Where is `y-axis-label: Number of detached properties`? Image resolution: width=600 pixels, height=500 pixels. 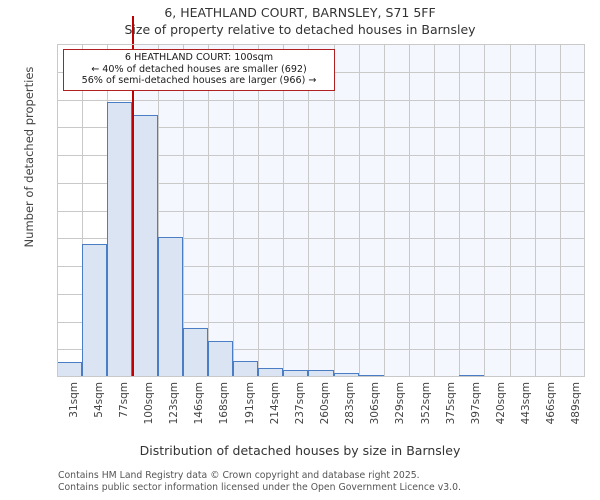
y-axis-label: Number of detached properties is located at coordinates (29, 157).